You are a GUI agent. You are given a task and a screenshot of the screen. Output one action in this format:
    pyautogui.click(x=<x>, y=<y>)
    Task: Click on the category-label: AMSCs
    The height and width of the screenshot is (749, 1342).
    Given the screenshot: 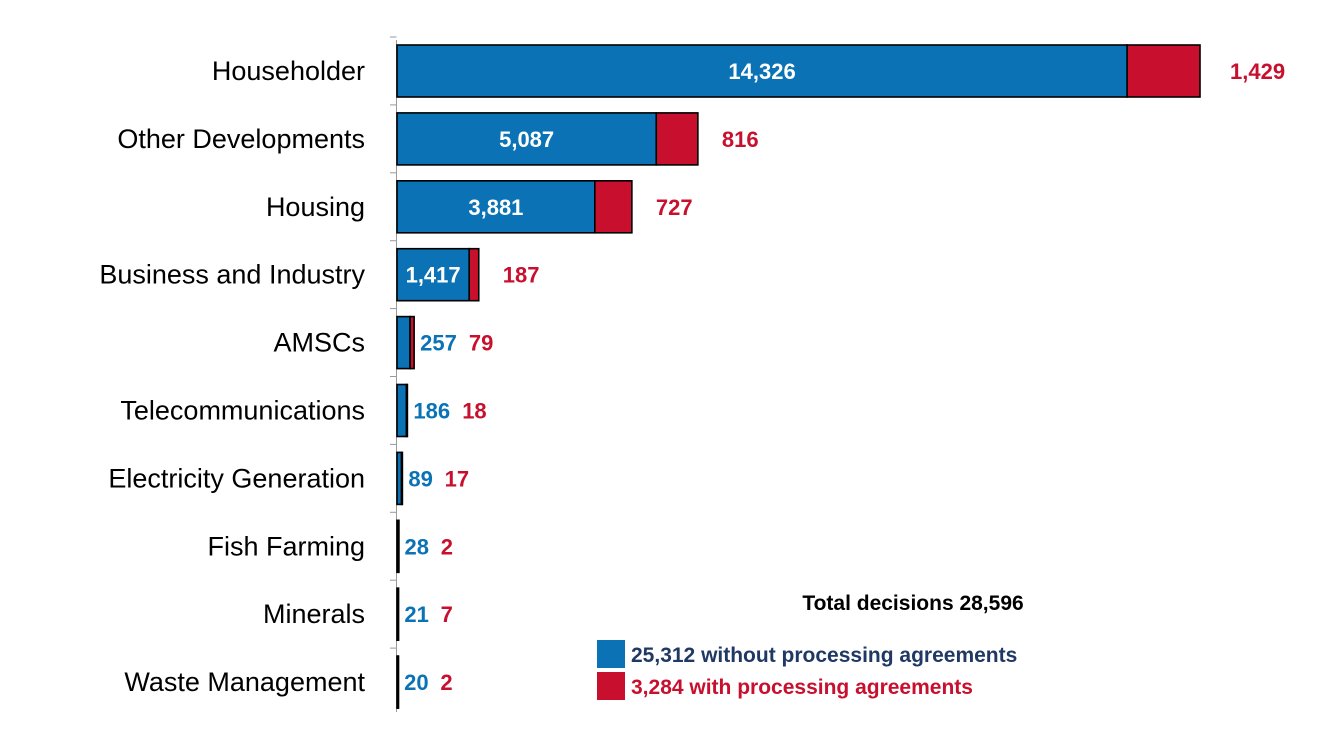 What is the action you would take?
    pyautogui.click(x=319, y=343)
    